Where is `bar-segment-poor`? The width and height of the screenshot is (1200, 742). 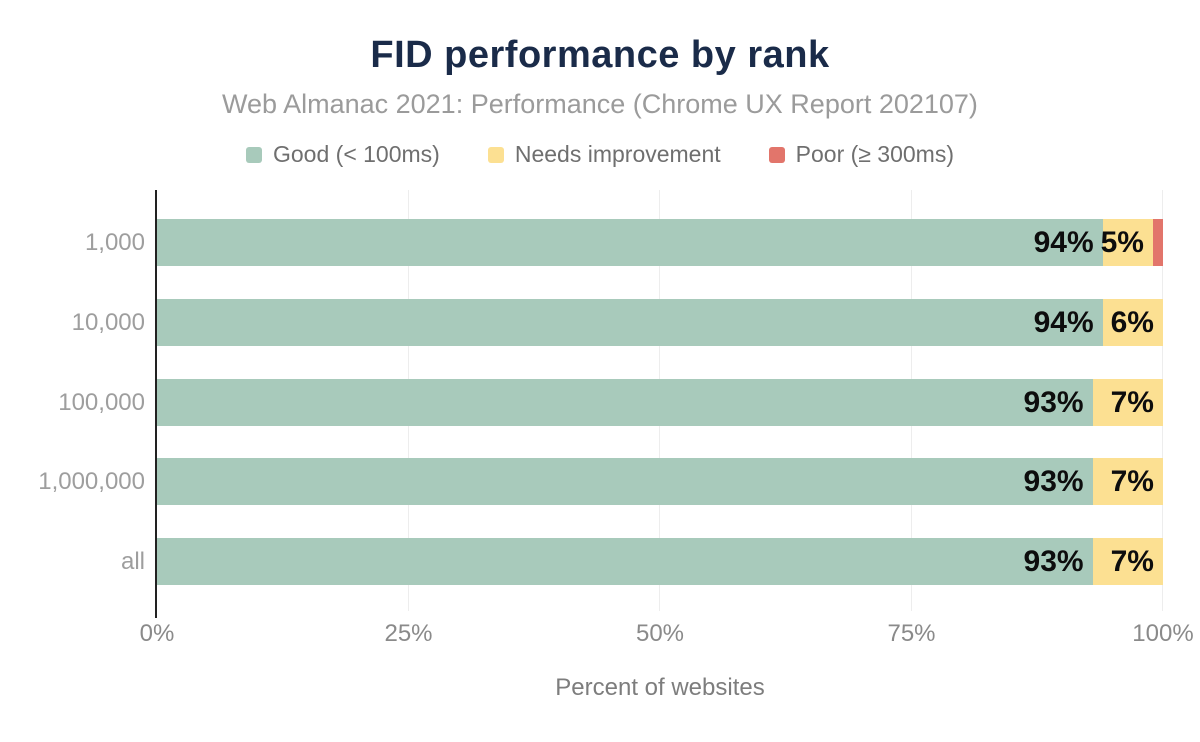
bar-segment-poor is located at coordinates (1157, 242).